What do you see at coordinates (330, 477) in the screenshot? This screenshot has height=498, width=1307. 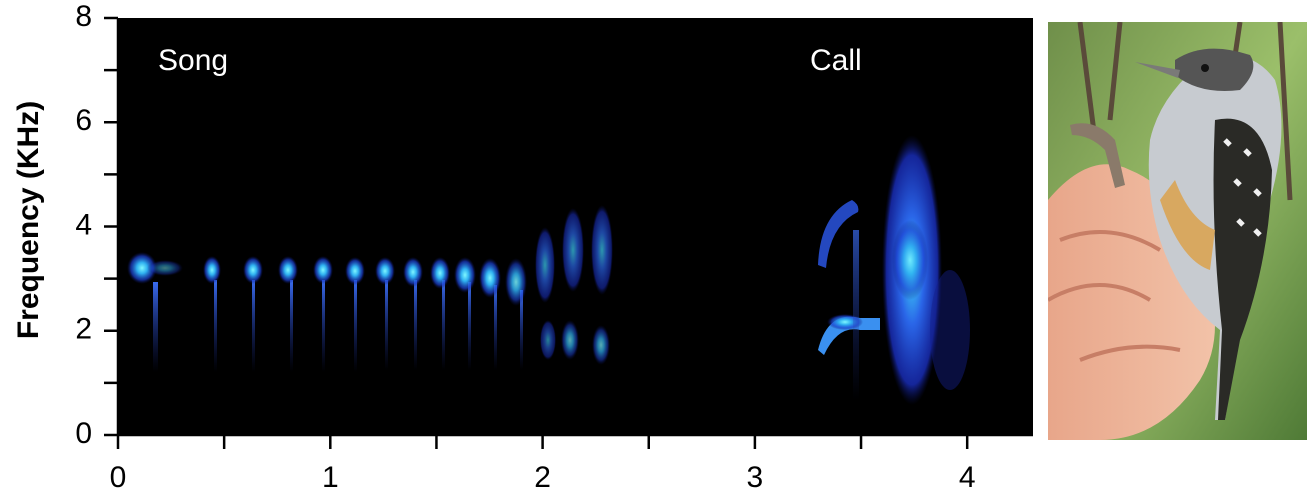 I see `x-tick-label: 1` at bounding box center [330, 477].